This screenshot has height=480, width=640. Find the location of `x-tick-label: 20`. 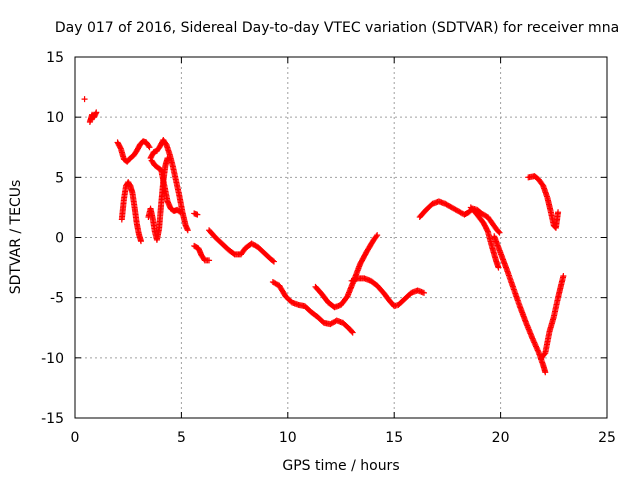

x-tick-label: 20 is located at coordinates (501, 438).